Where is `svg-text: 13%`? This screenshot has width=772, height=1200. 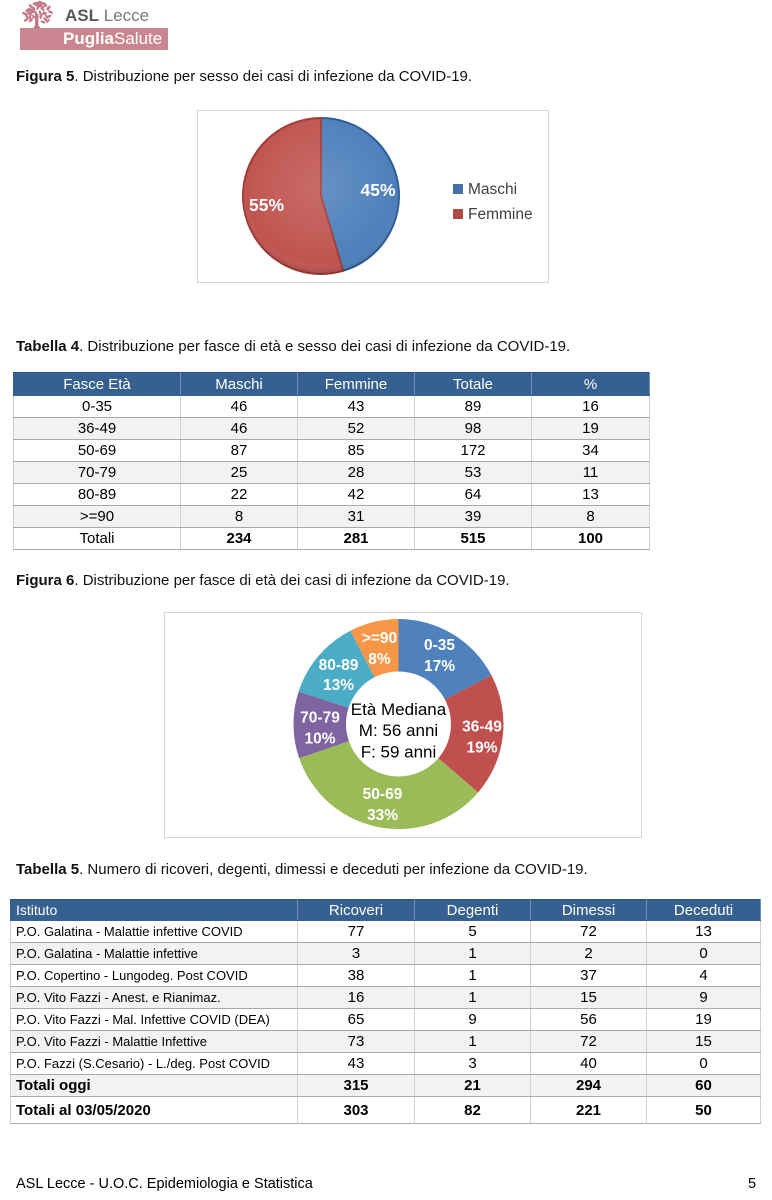
svg-text: 13% is located at coordinates (338, 685).